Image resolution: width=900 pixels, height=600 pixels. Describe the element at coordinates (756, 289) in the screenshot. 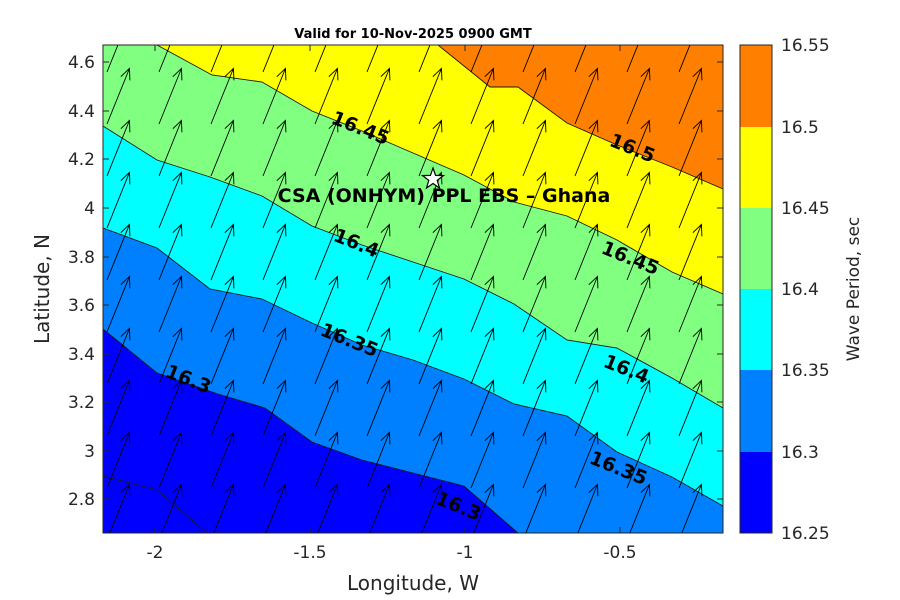

I see `colorbar-frame` at that location.